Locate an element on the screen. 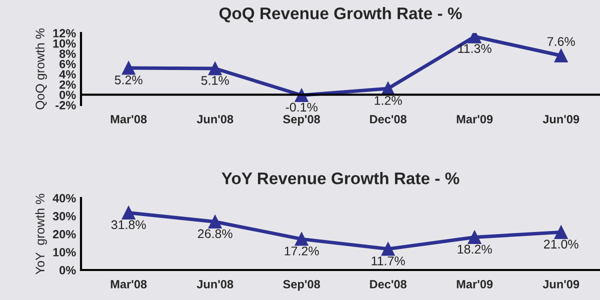 Image resolution: width=600 pixels, height=300 pixels. y-tick-label: -2% is located at coordinates (66, 105).